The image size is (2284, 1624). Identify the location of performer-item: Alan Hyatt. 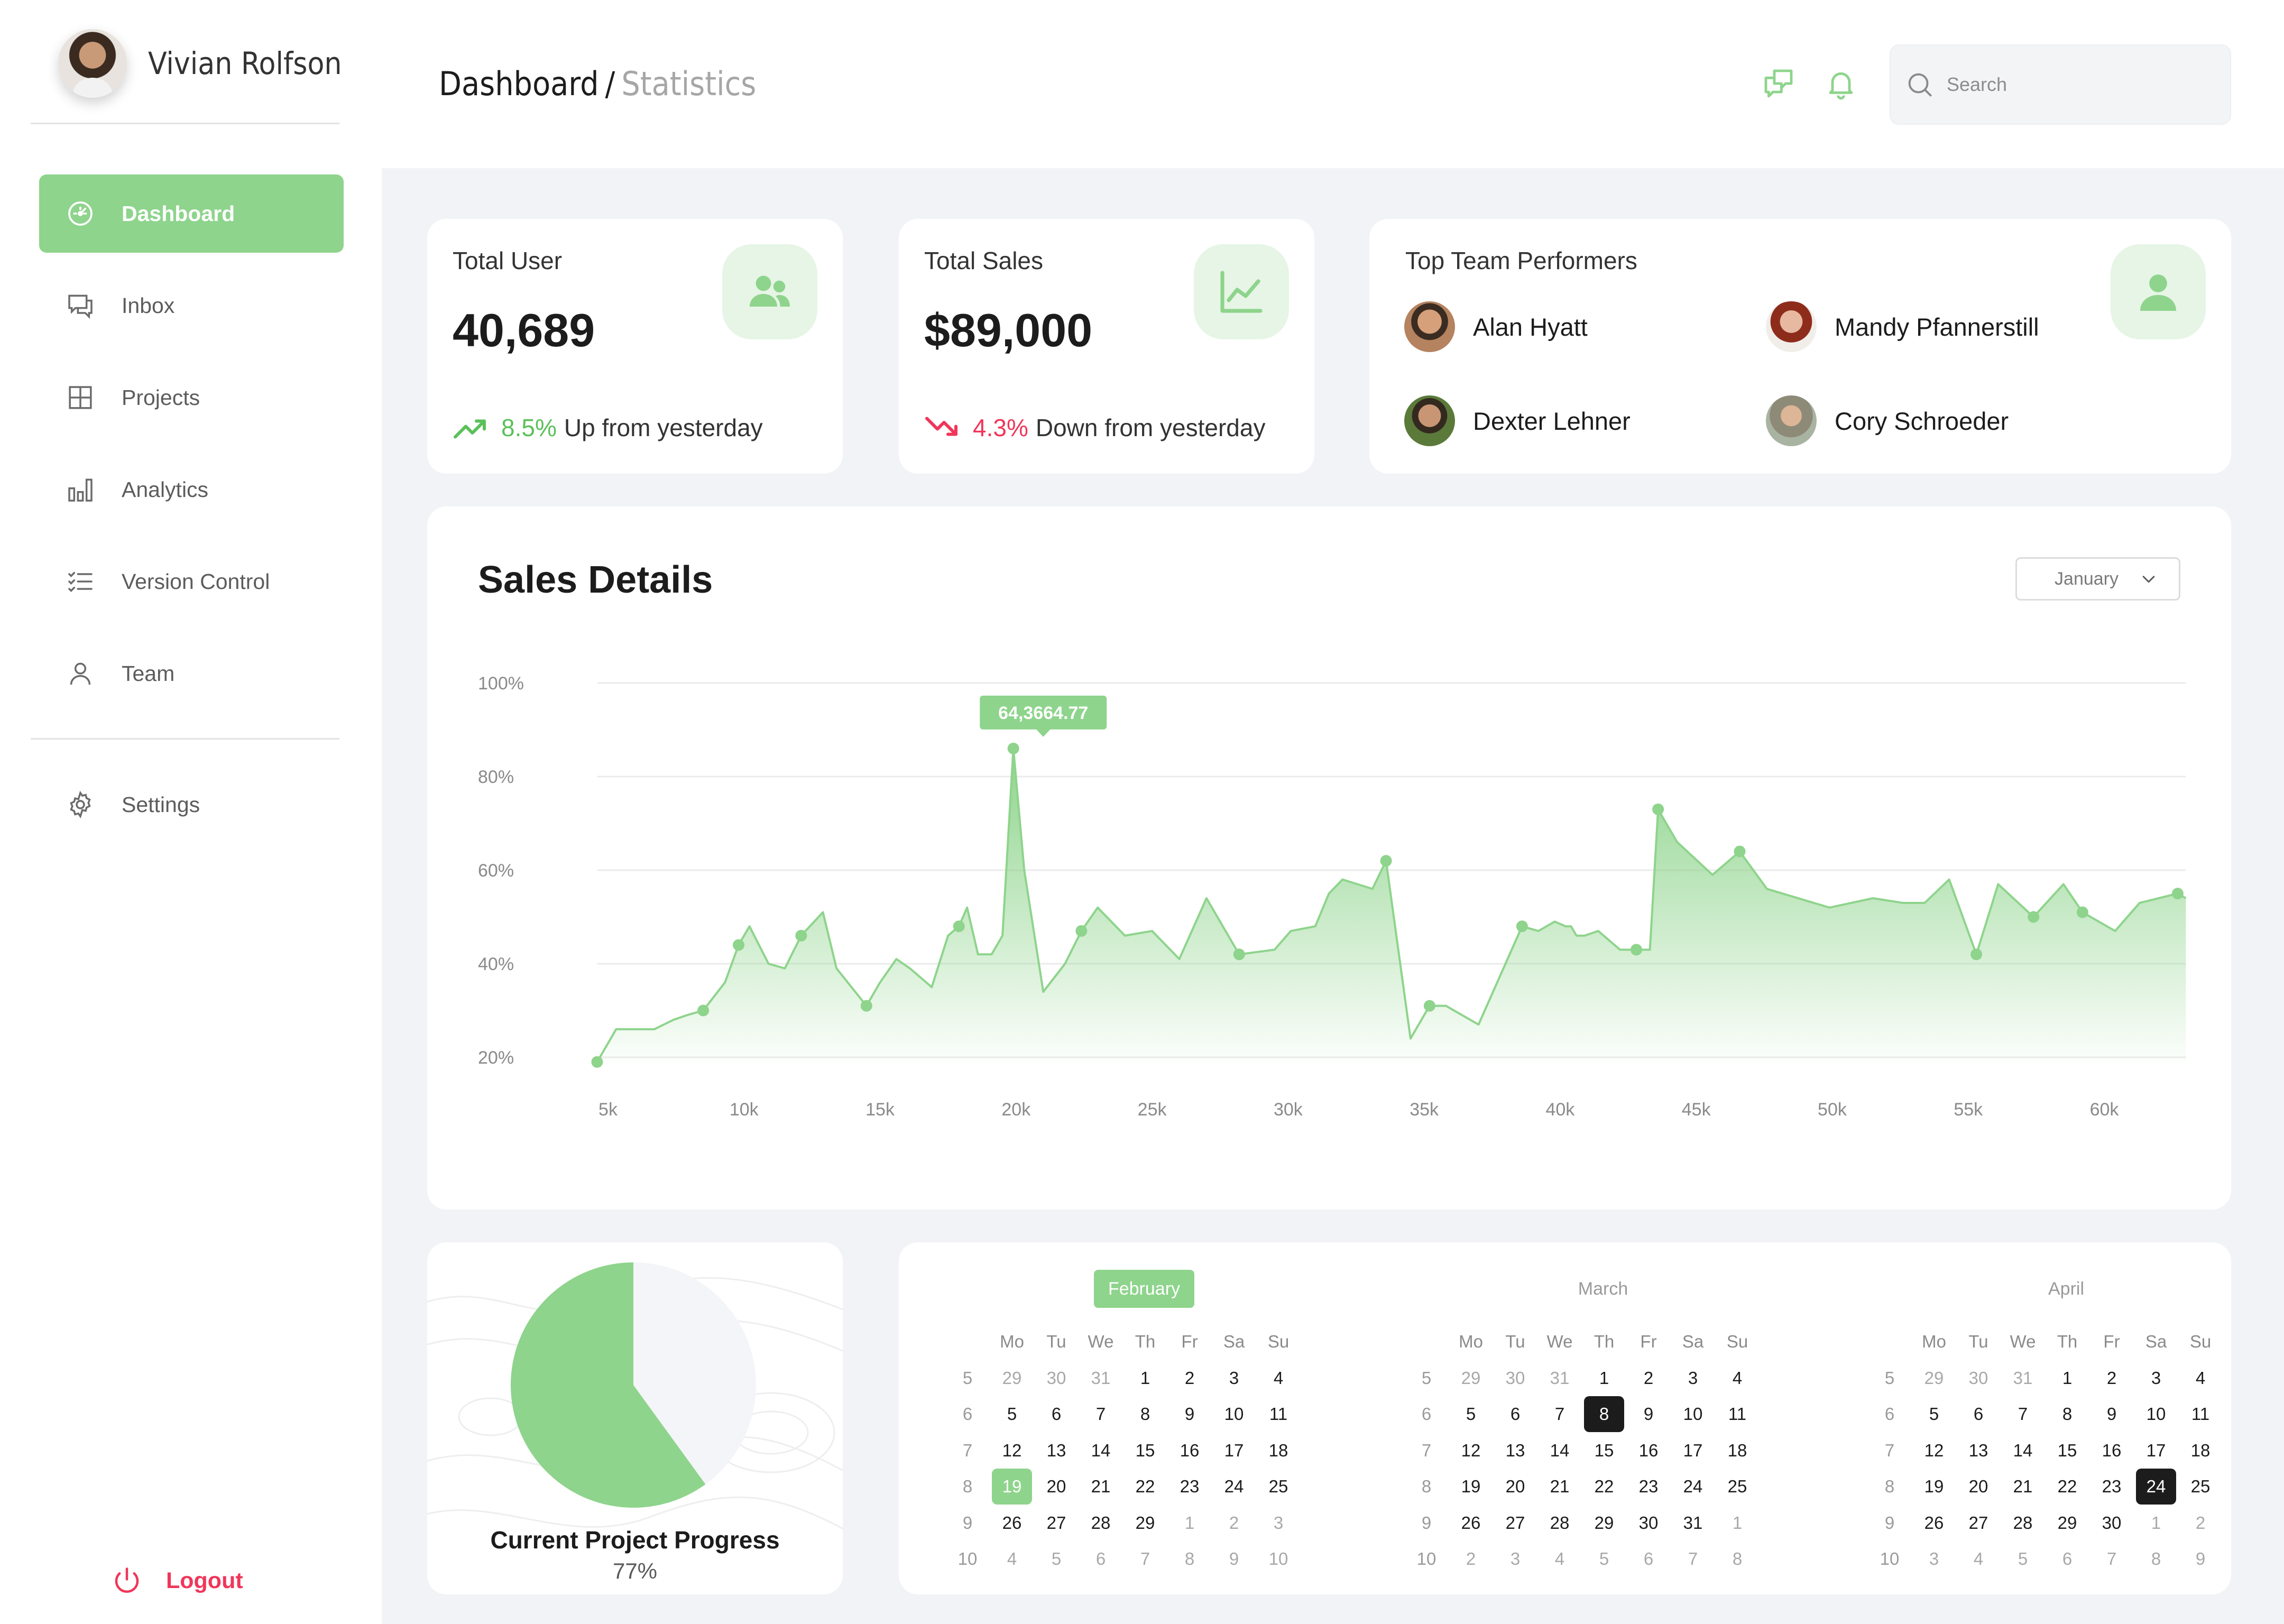
(1496, 326).